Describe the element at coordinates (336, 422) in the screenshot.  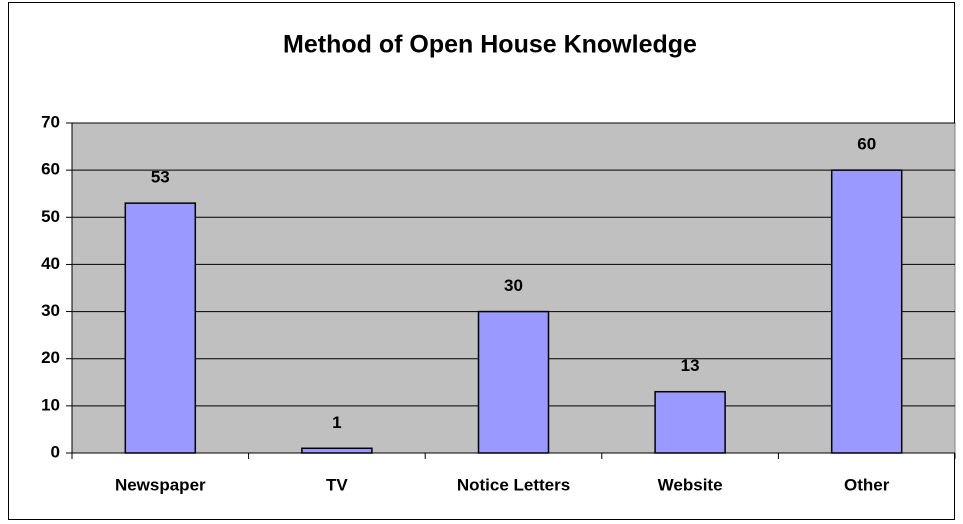
I see `value-label: 1` at that location.